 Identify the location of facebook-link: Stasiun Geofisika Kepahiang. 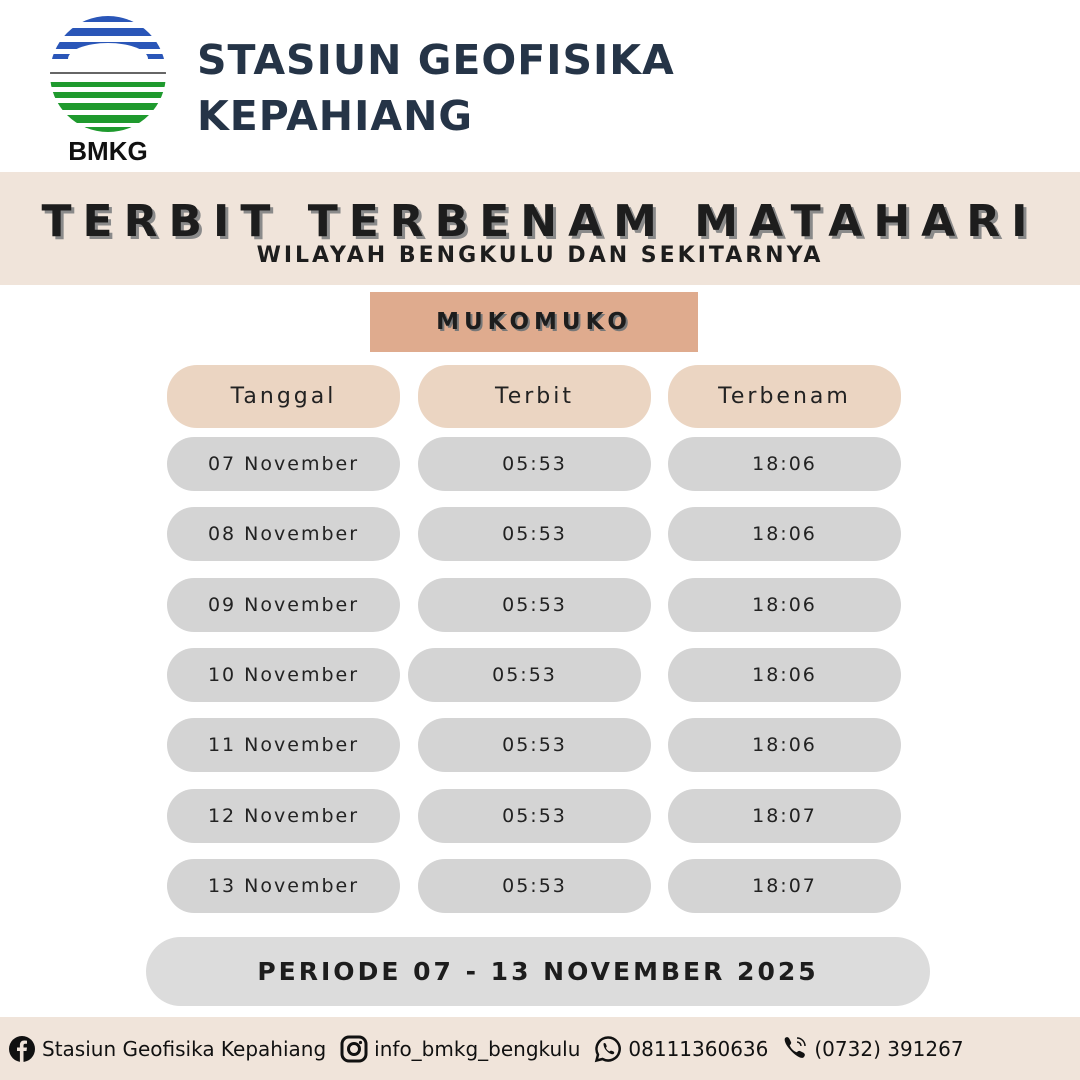
(184, 1048).